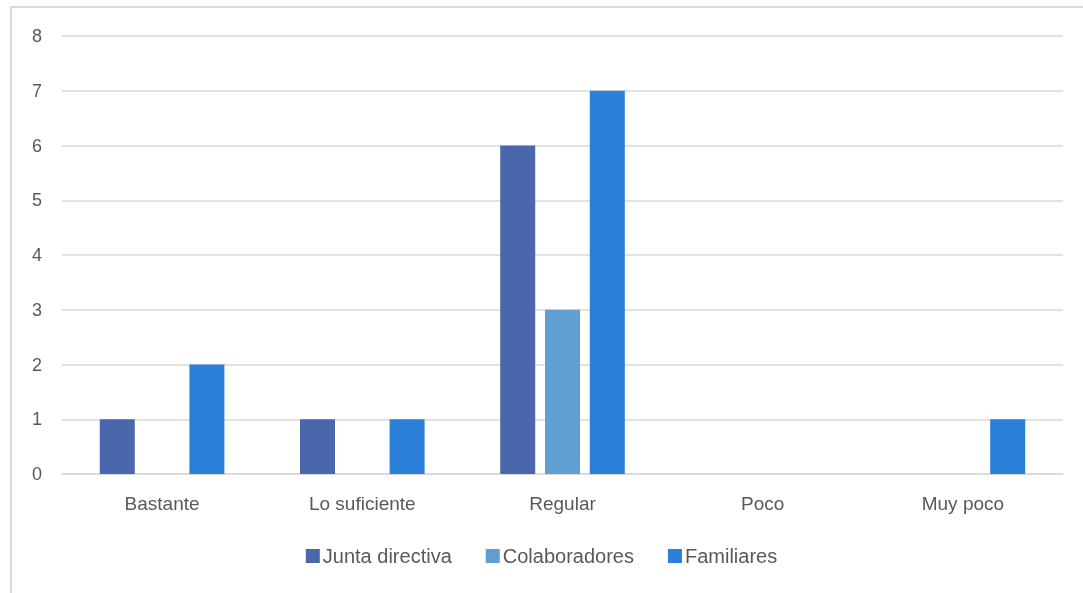 The width and height of the screenshot is (1083, 593). Describe the element at coordinates (731, 556) in the screenshot. I see `legend-label: Familiares` at that location.